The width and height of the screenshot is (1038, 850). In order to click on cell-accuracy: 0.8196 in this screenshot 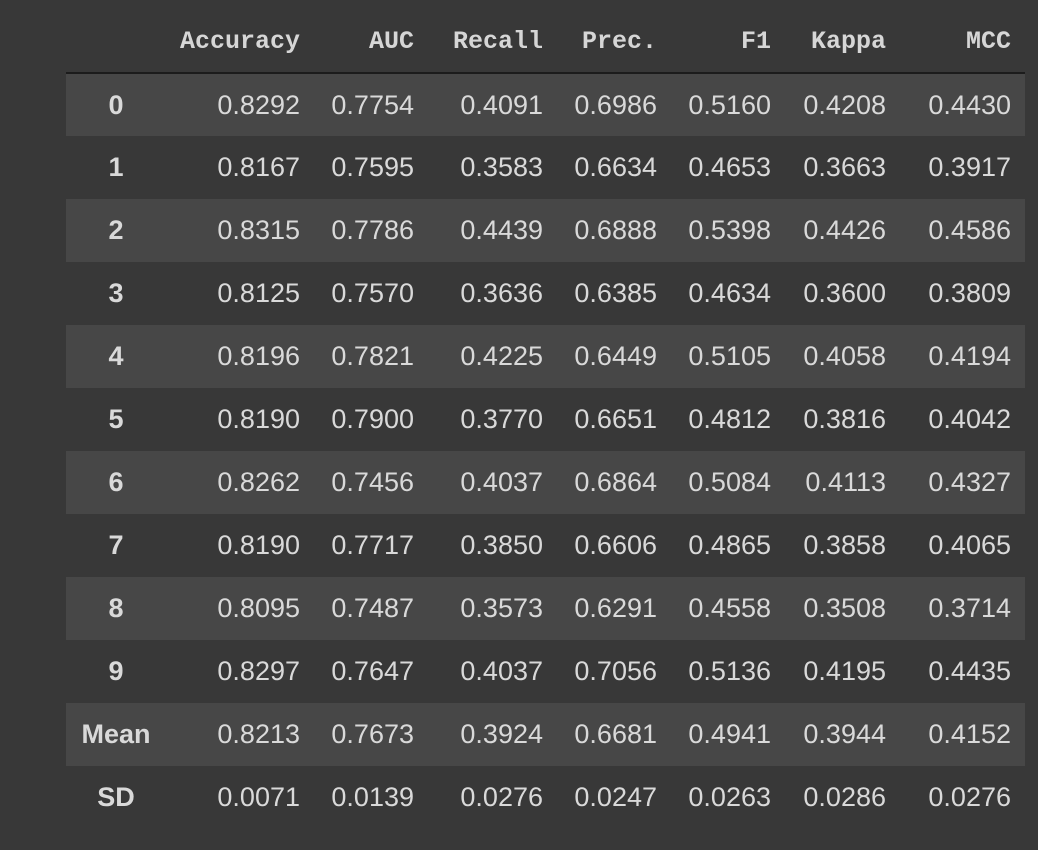, I will do `click(258, 356)`.